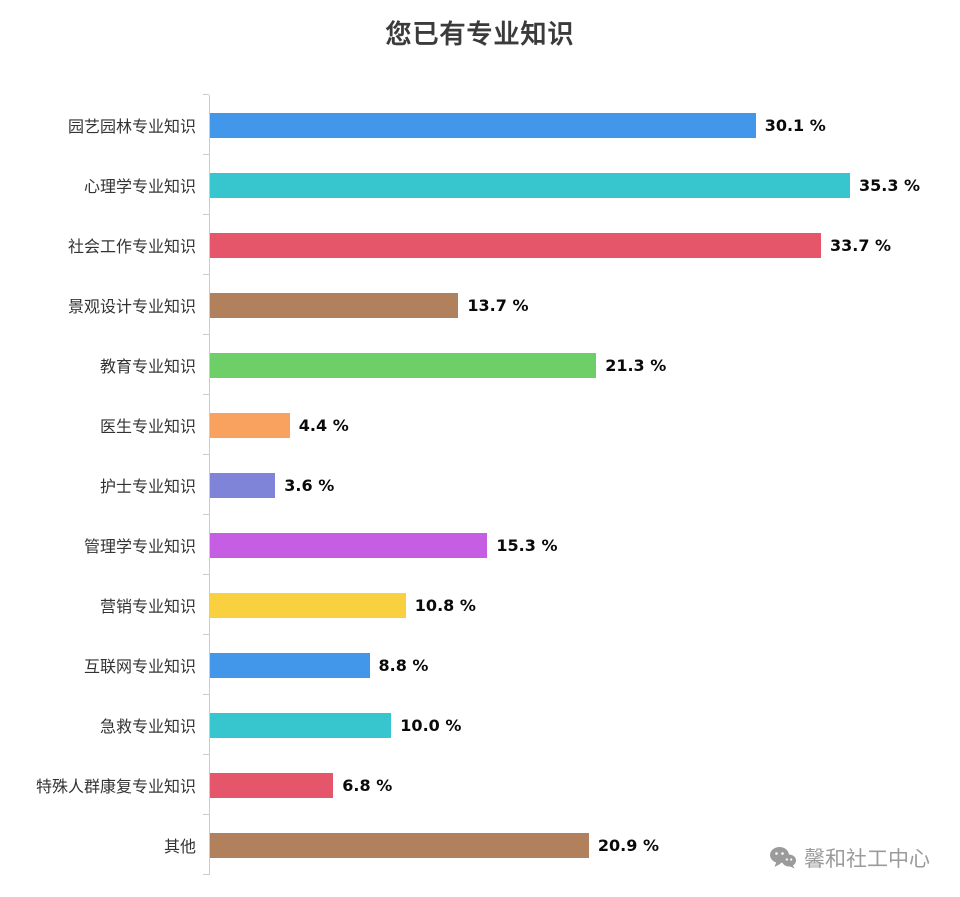 The width and height of the screenshot is (960, 897). What do you see at coordinates (581, 544) in the screenshot?
I see `bar-area: 15.3 %` at bounding box center [581, 544].